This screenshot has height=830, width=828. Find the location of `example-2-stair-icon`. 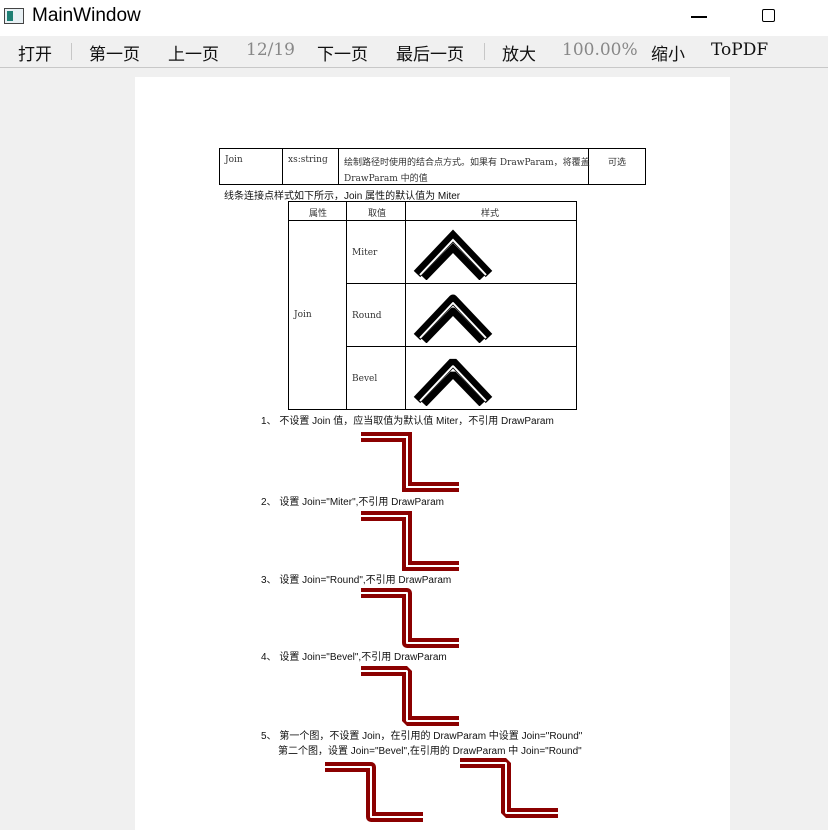

example-2-stair-icon is located at coordinates (410, 541).